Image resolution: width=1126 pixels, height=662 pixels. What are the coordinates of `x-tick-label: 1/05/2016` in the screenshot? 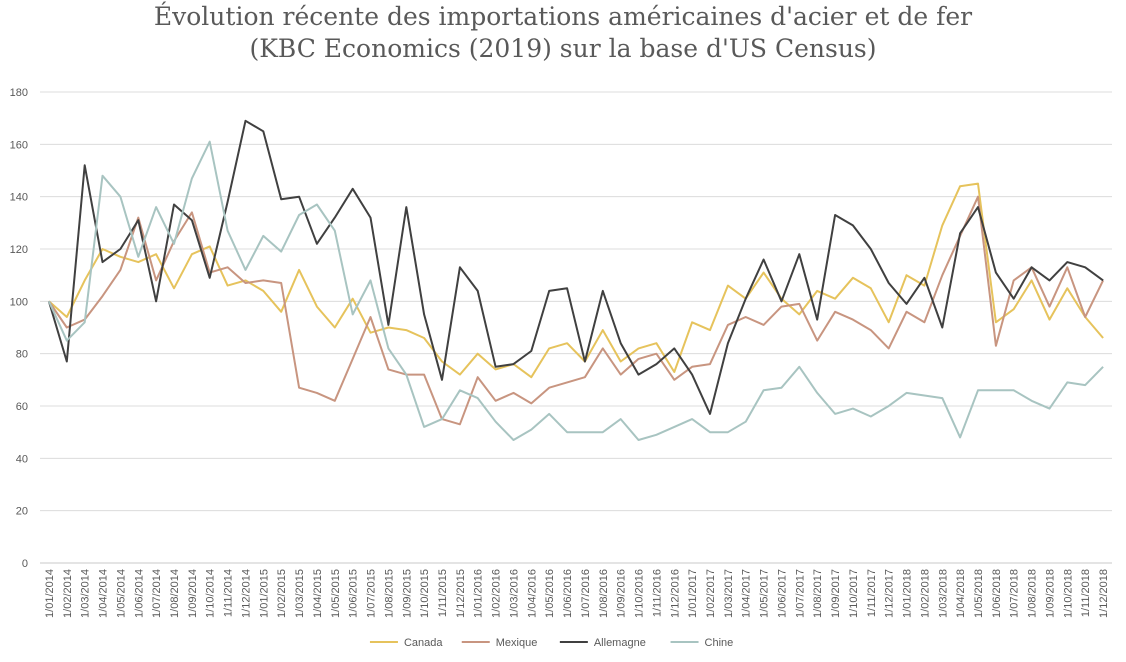 It's located at (550, 593).